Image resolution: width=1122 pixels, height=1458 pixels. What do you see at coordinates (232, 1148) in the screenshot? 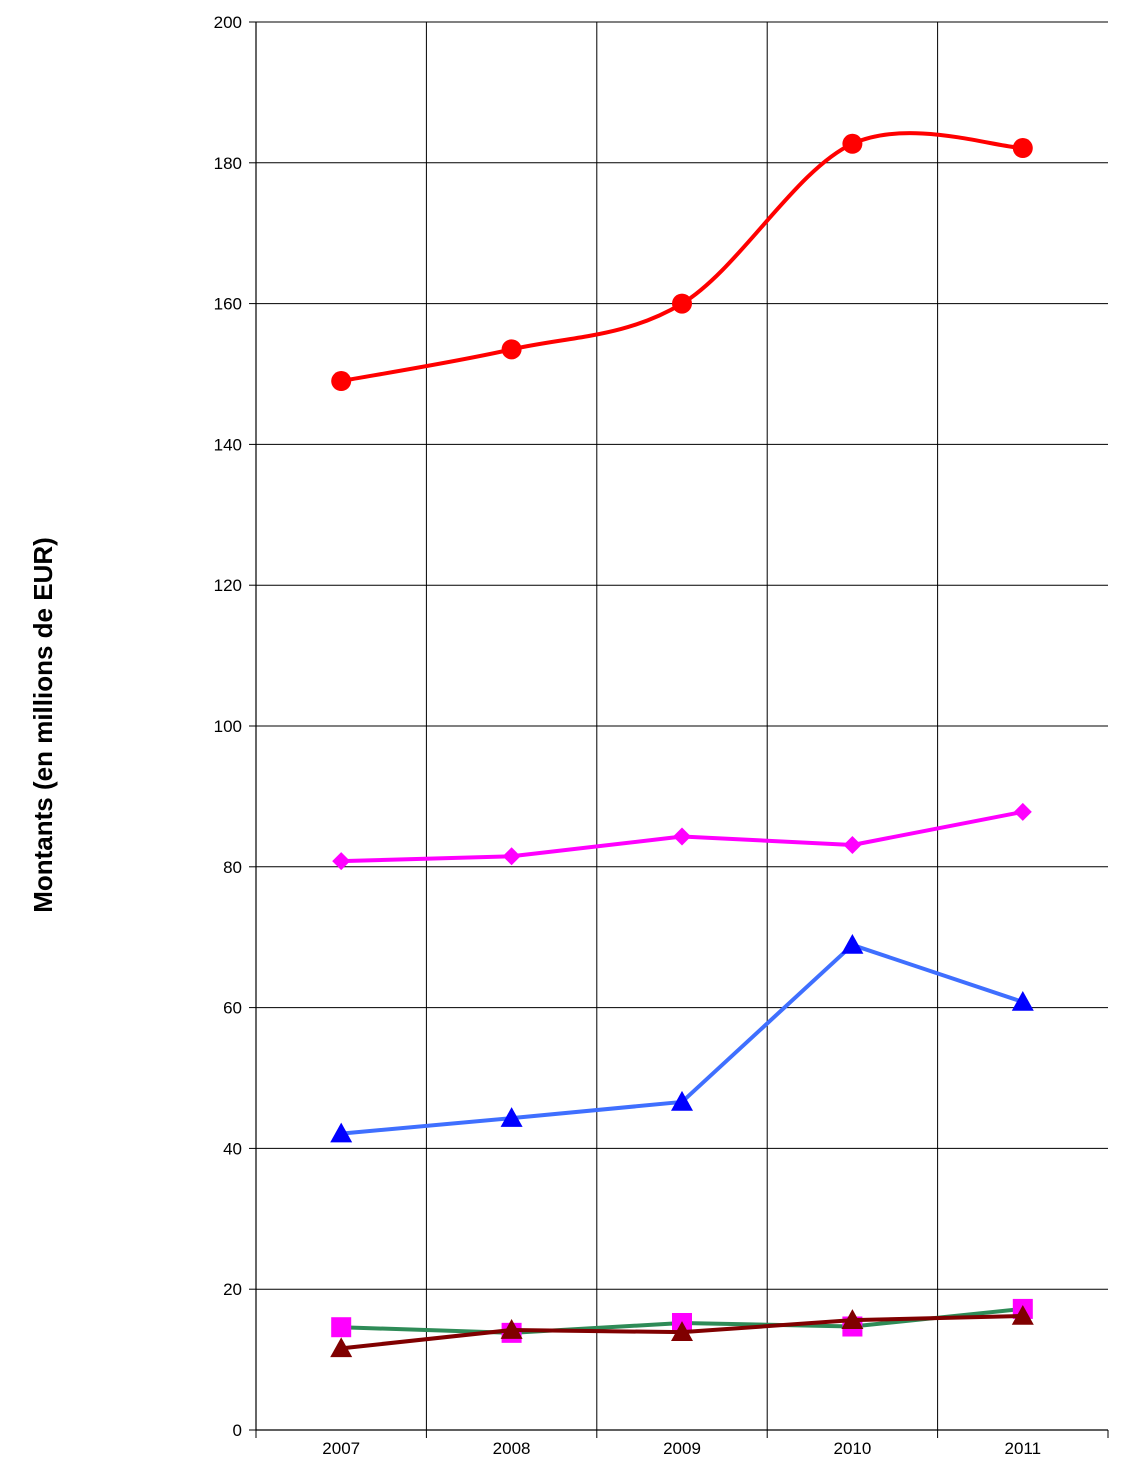
I see `y-tick-label: 40` at bounding box center [232, 1148].